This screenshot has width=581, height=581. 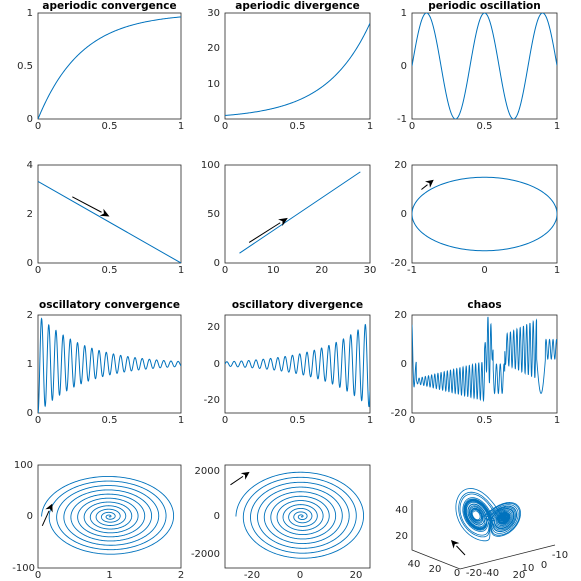 I want to click on panel-phase-line-diverging: 0 50 100 0 10 20 30, so click(x=288, y=218).